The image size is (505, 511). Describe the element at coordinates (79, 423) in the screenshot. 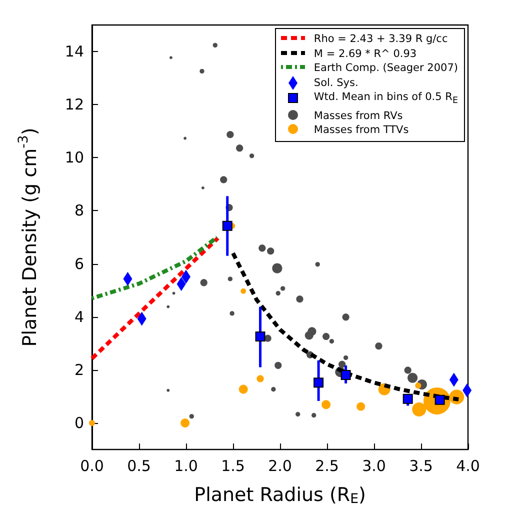

I see `y-tick-label: 0` at that location.